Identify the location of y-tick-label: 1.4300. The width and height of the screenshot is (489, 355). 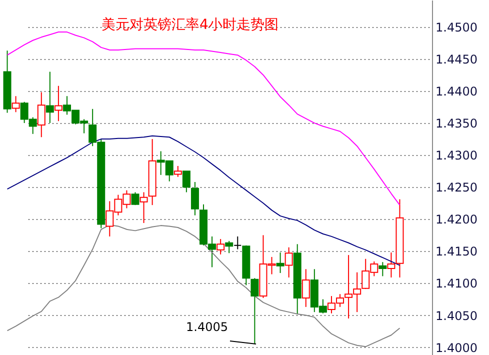
(457, 155).